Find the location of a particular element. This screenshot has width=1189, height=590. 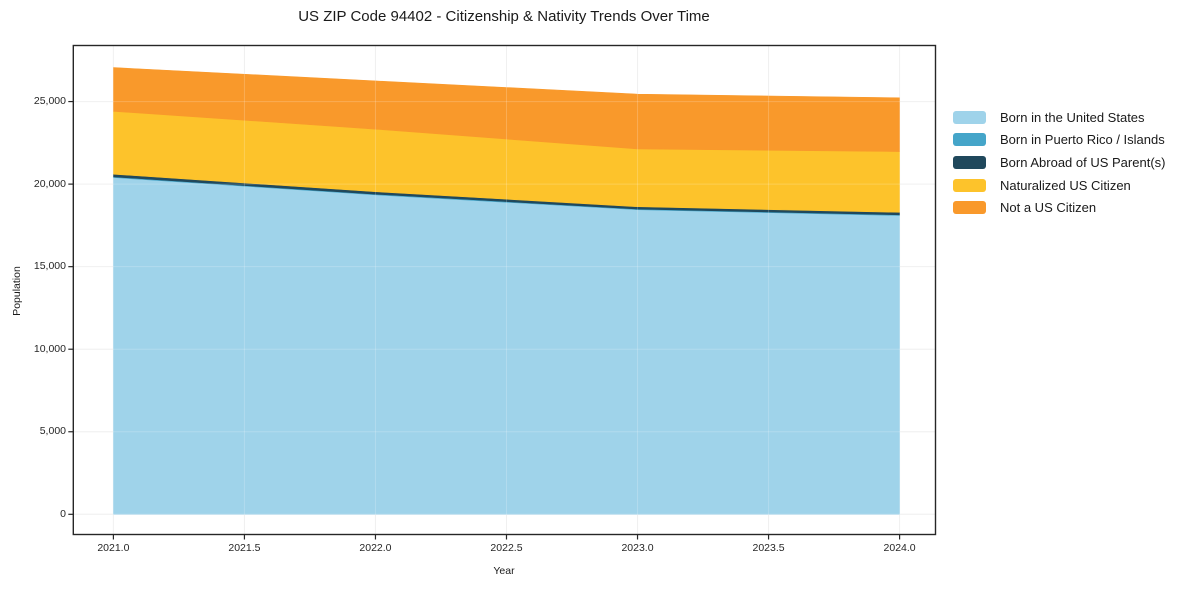

x-tick-label: 2023.5 is located at coordinates (768, 548).